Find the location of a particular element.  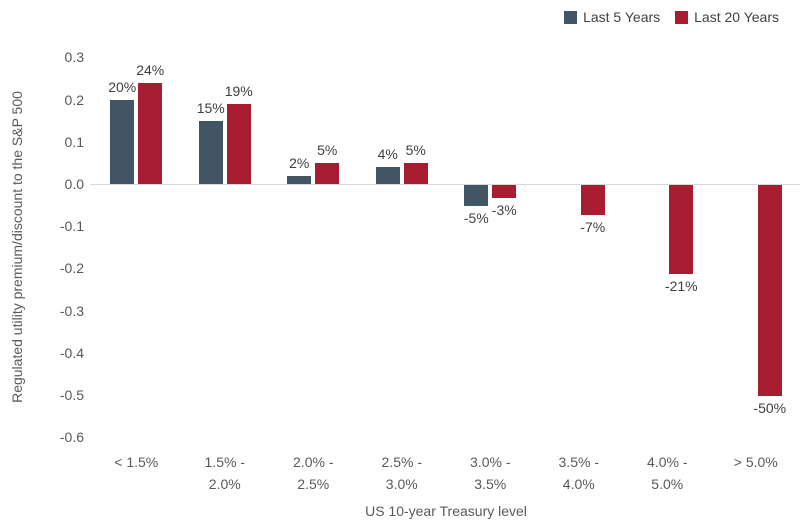

legend-swatch-last-20-years-icon is located at coordinates (682, 17).